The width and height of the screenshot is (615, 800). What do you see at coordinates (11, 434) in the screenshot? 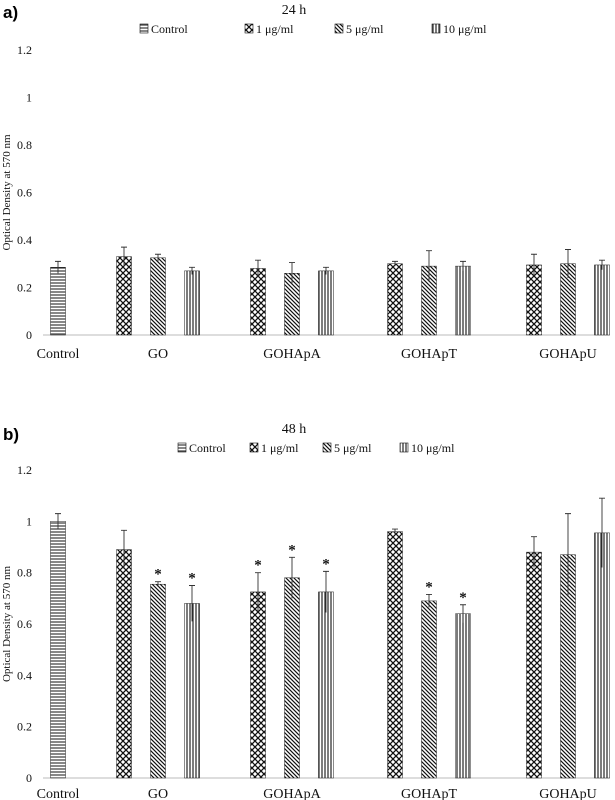
I see `panel-label: b)` at bounding box center [11, 434].